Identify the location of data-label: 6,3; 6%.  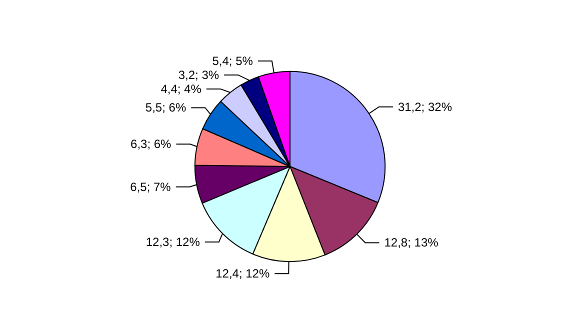
(151, 144).